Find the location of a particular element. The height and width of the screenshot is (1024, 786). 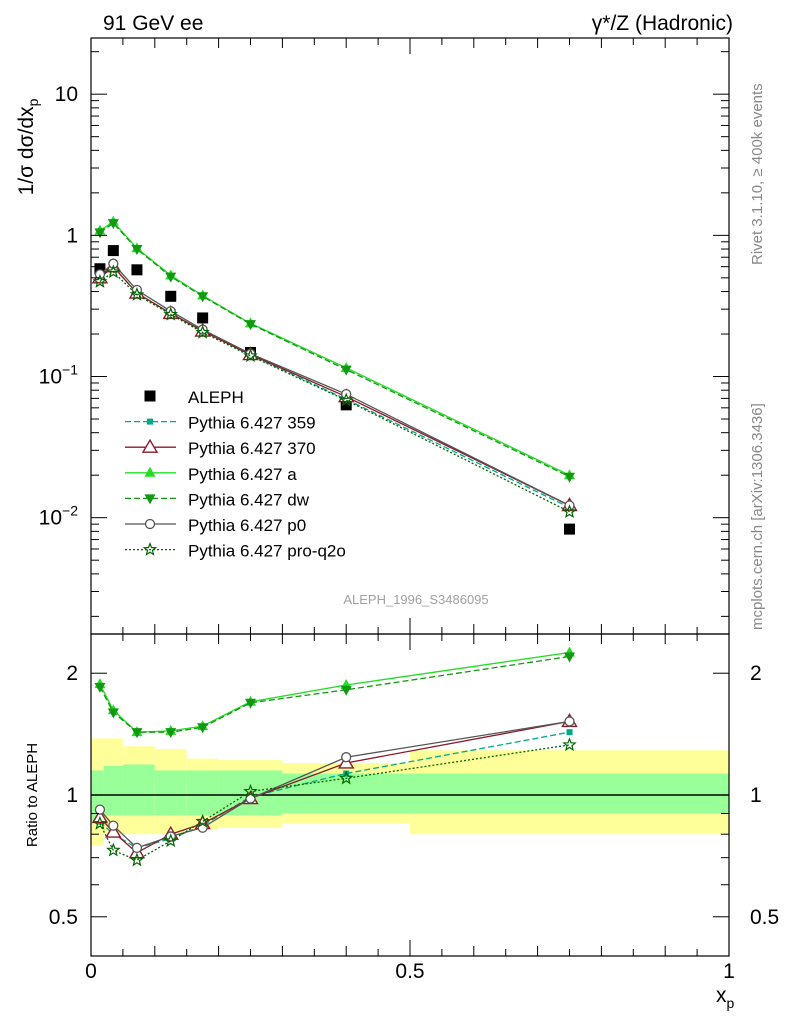

main-y-tick-label-exponent: −2 is located at coordinates (70, 511).